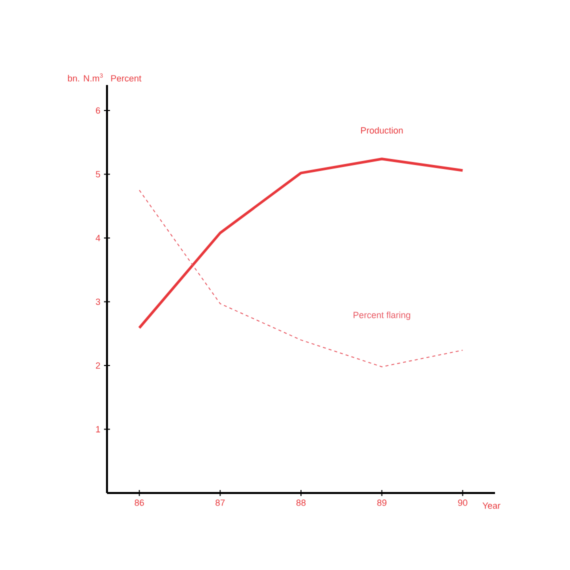 The image size is (570, 570). Describe the element at coordinates (85, 77) in the screenshot. I see `y-axis-title: bn. N.m$^{3}$` at that location.